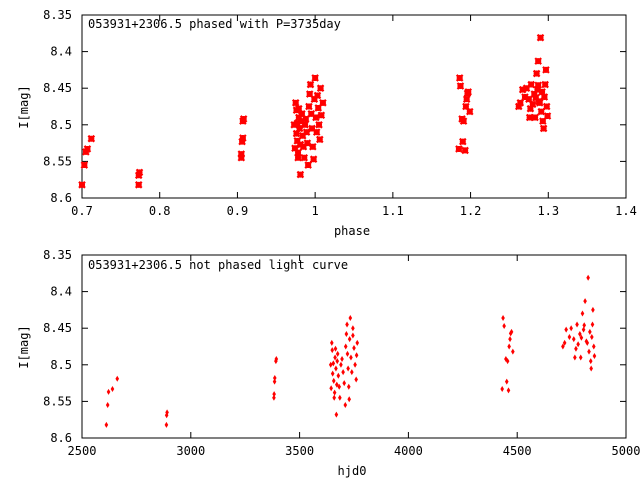 The height and width of the screenshot is (480, 640). What do you see at coordinates (352, 471) in the screenshot?
I see `x-axis-label: hjd0` at bounding box center [352, 471].